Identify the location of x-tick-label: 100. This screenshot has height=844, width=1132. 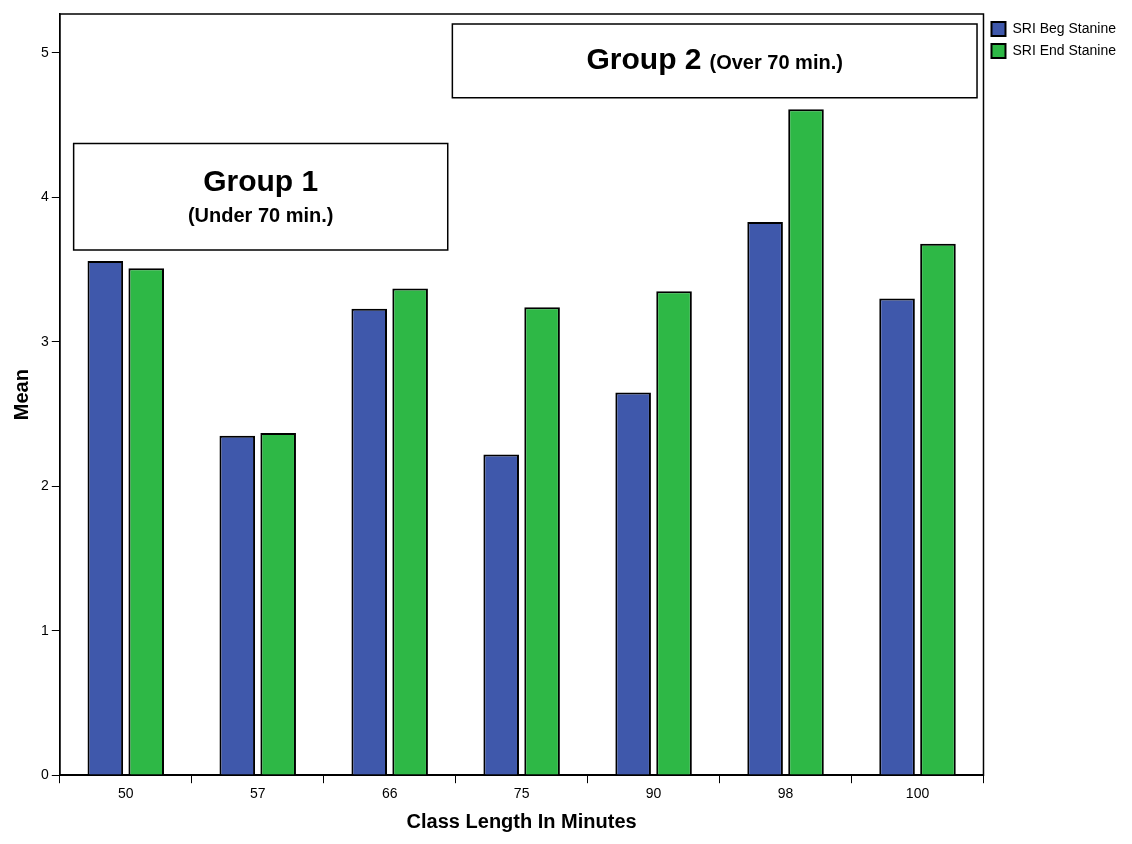
(917, 793).